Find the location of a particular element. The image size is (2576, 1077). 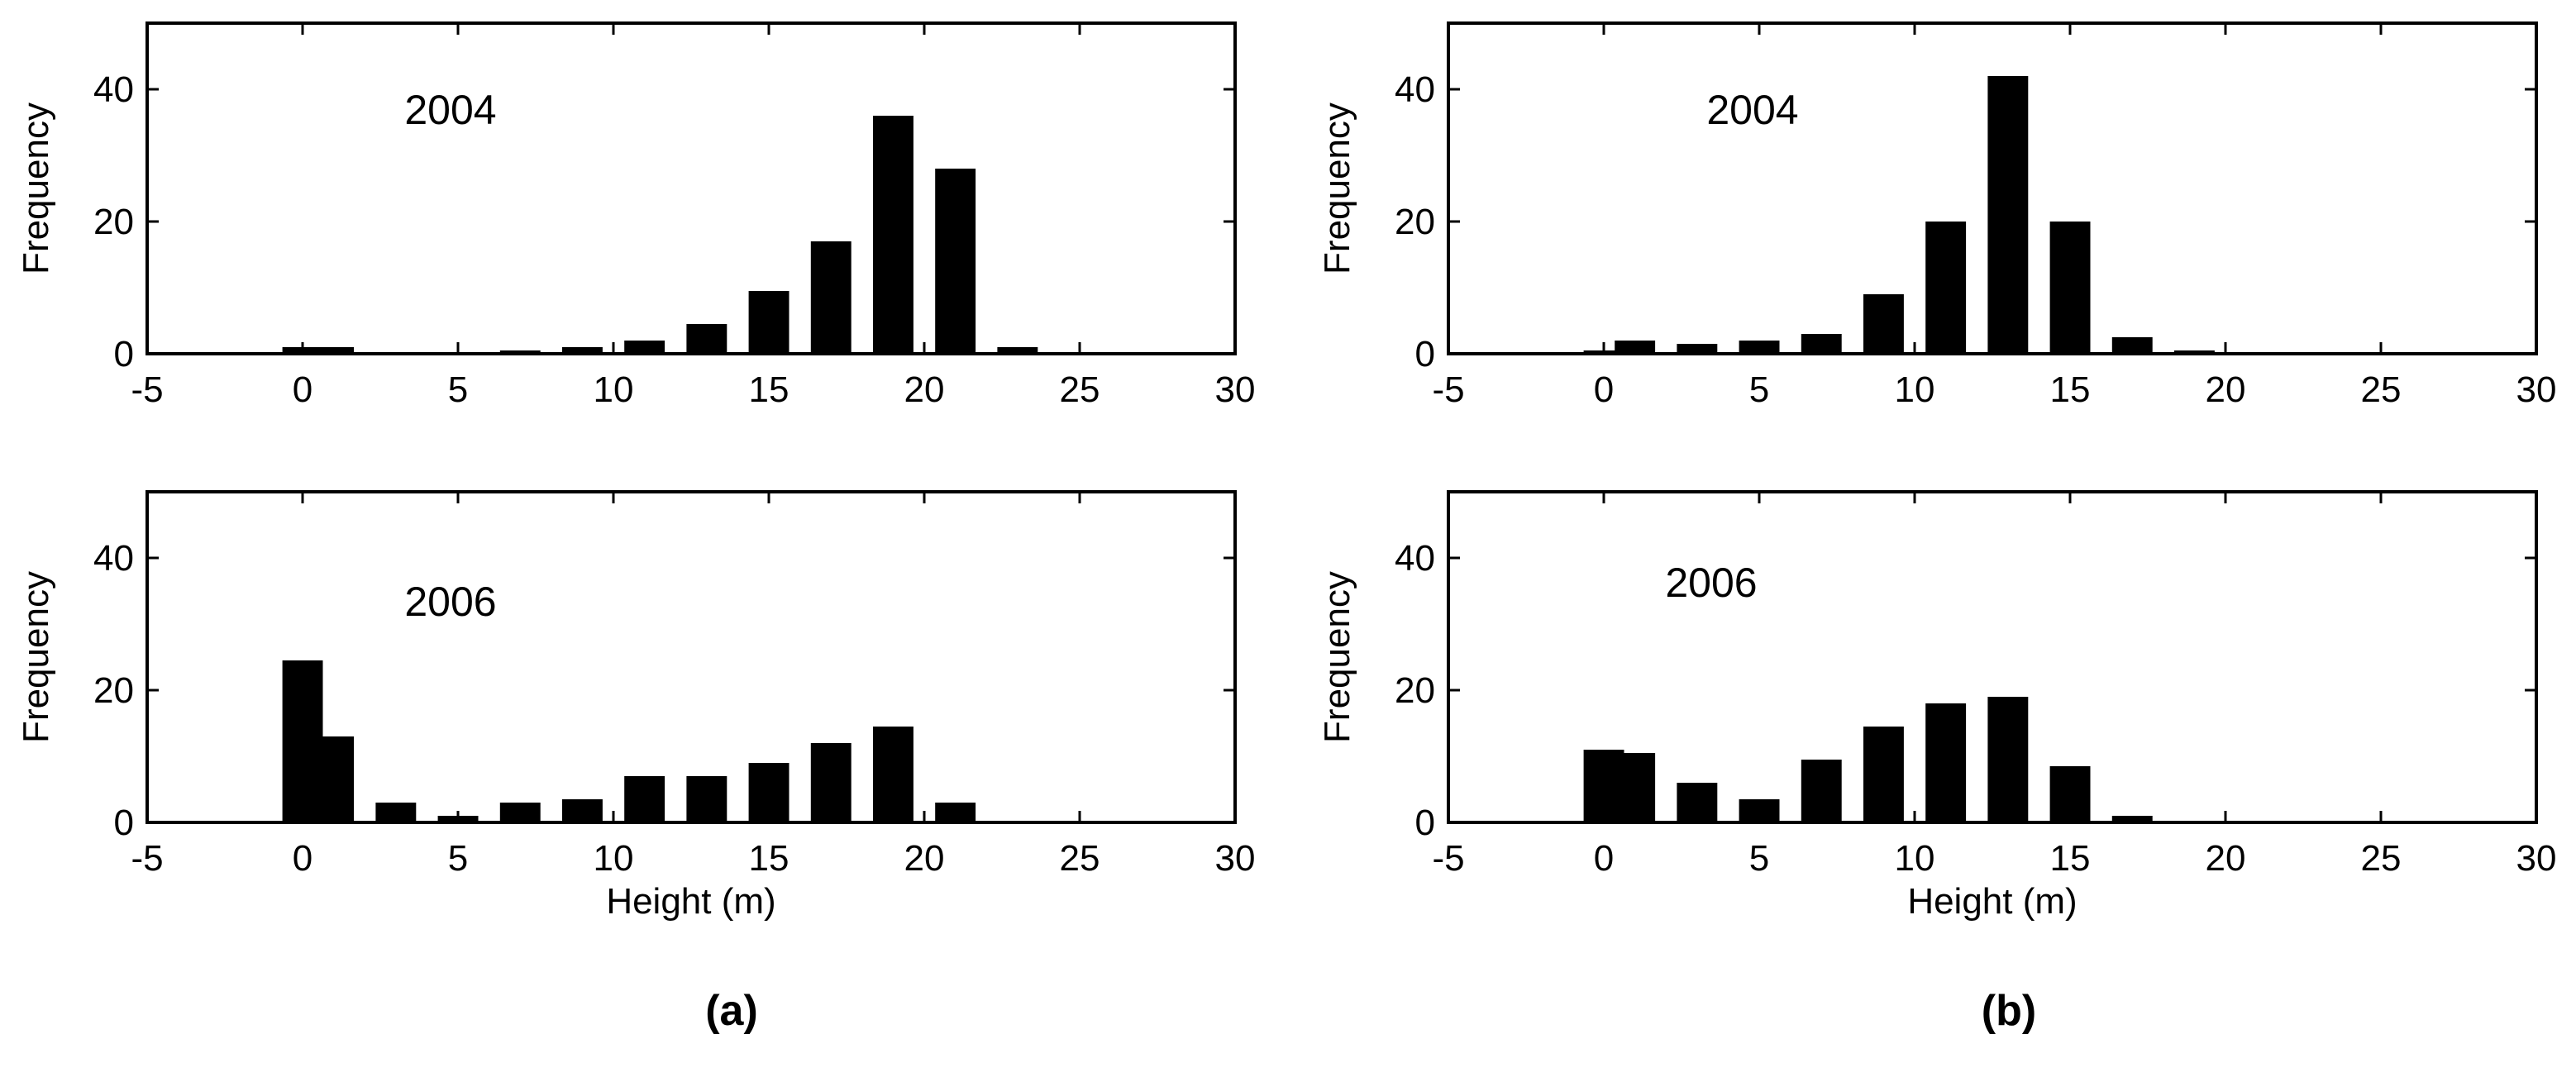

panel-label-b: (b) is located at coordinates (2009, 1011).